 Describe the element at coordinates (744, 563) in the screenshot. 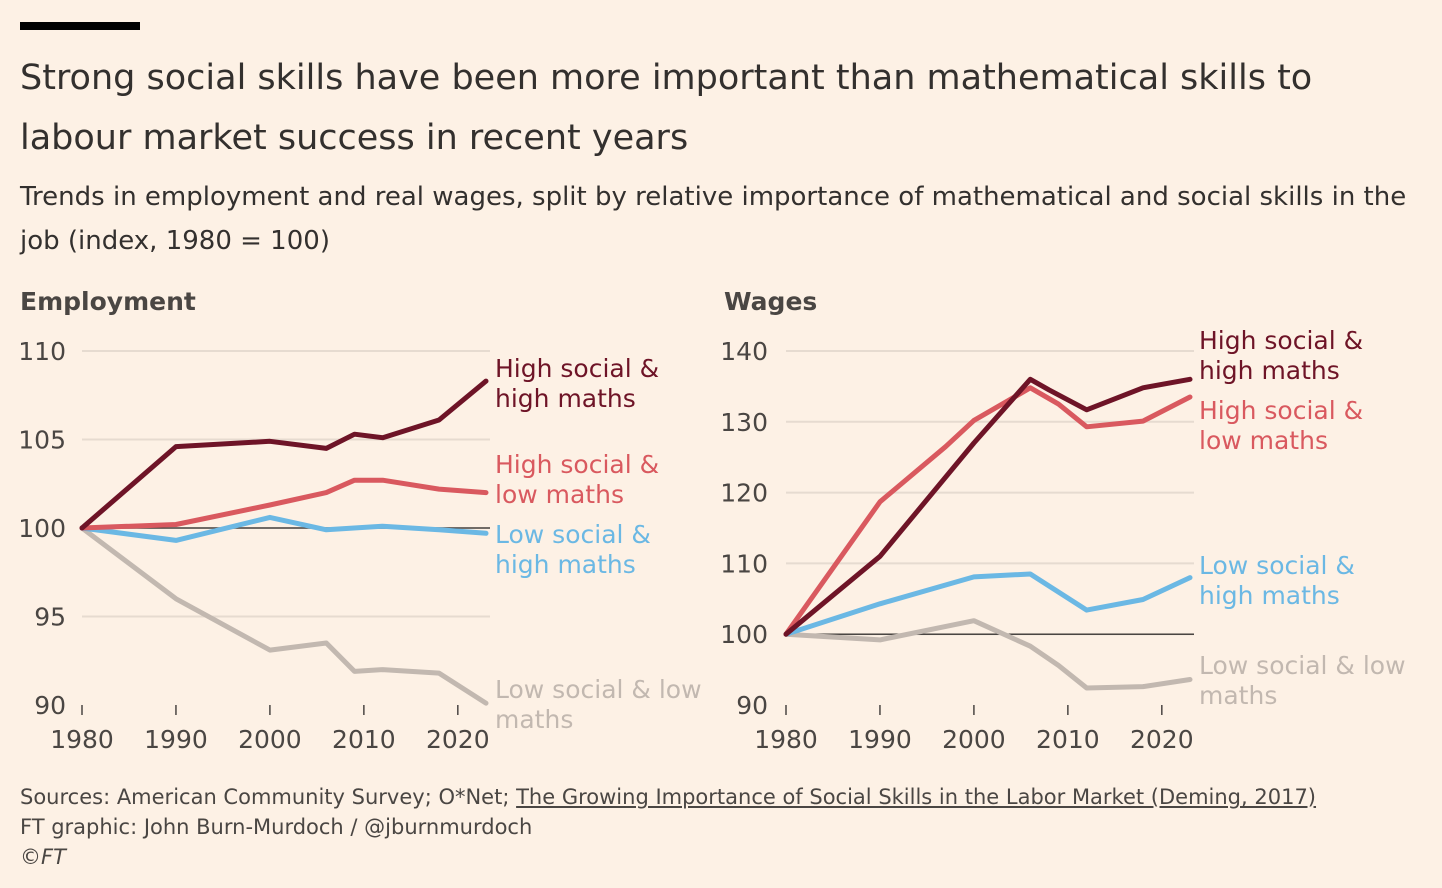

I see `wages-ytick-label: 110` at that location.